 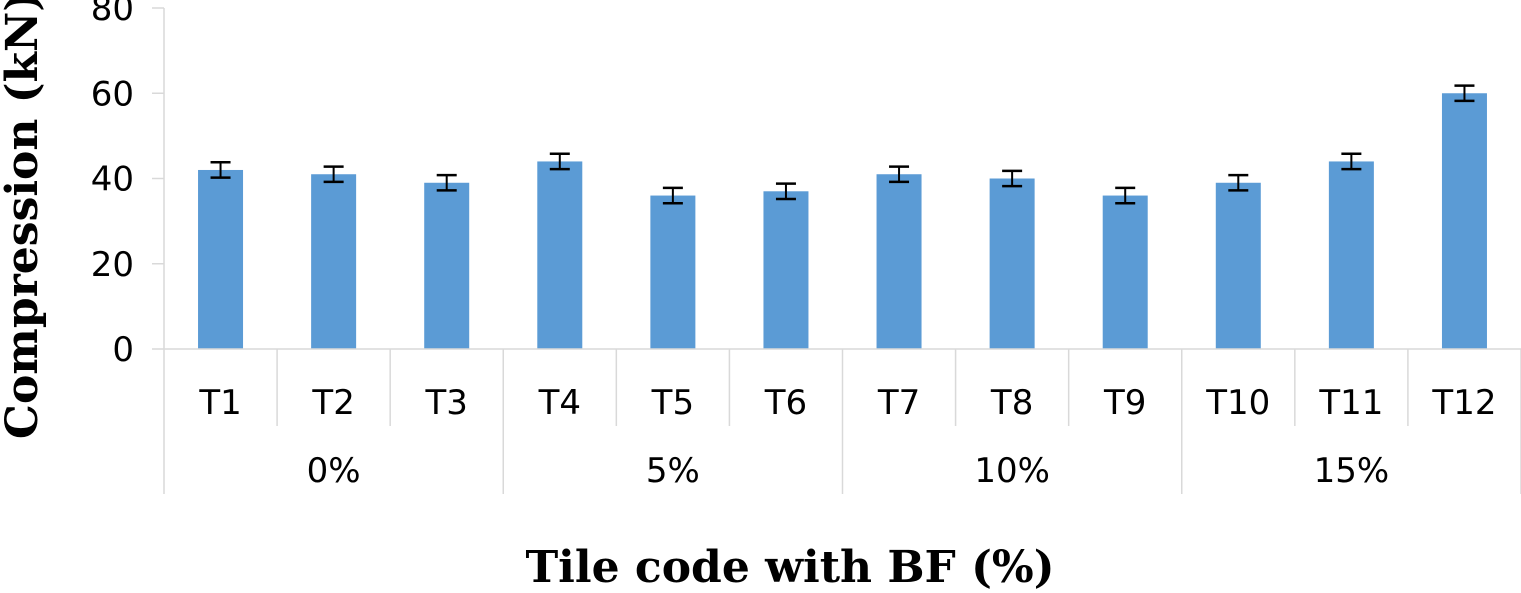 What do you see at coordinates (672, 403) in the screenshot?
I see `x-tick-label: T5` at bounding box center [672, 403].